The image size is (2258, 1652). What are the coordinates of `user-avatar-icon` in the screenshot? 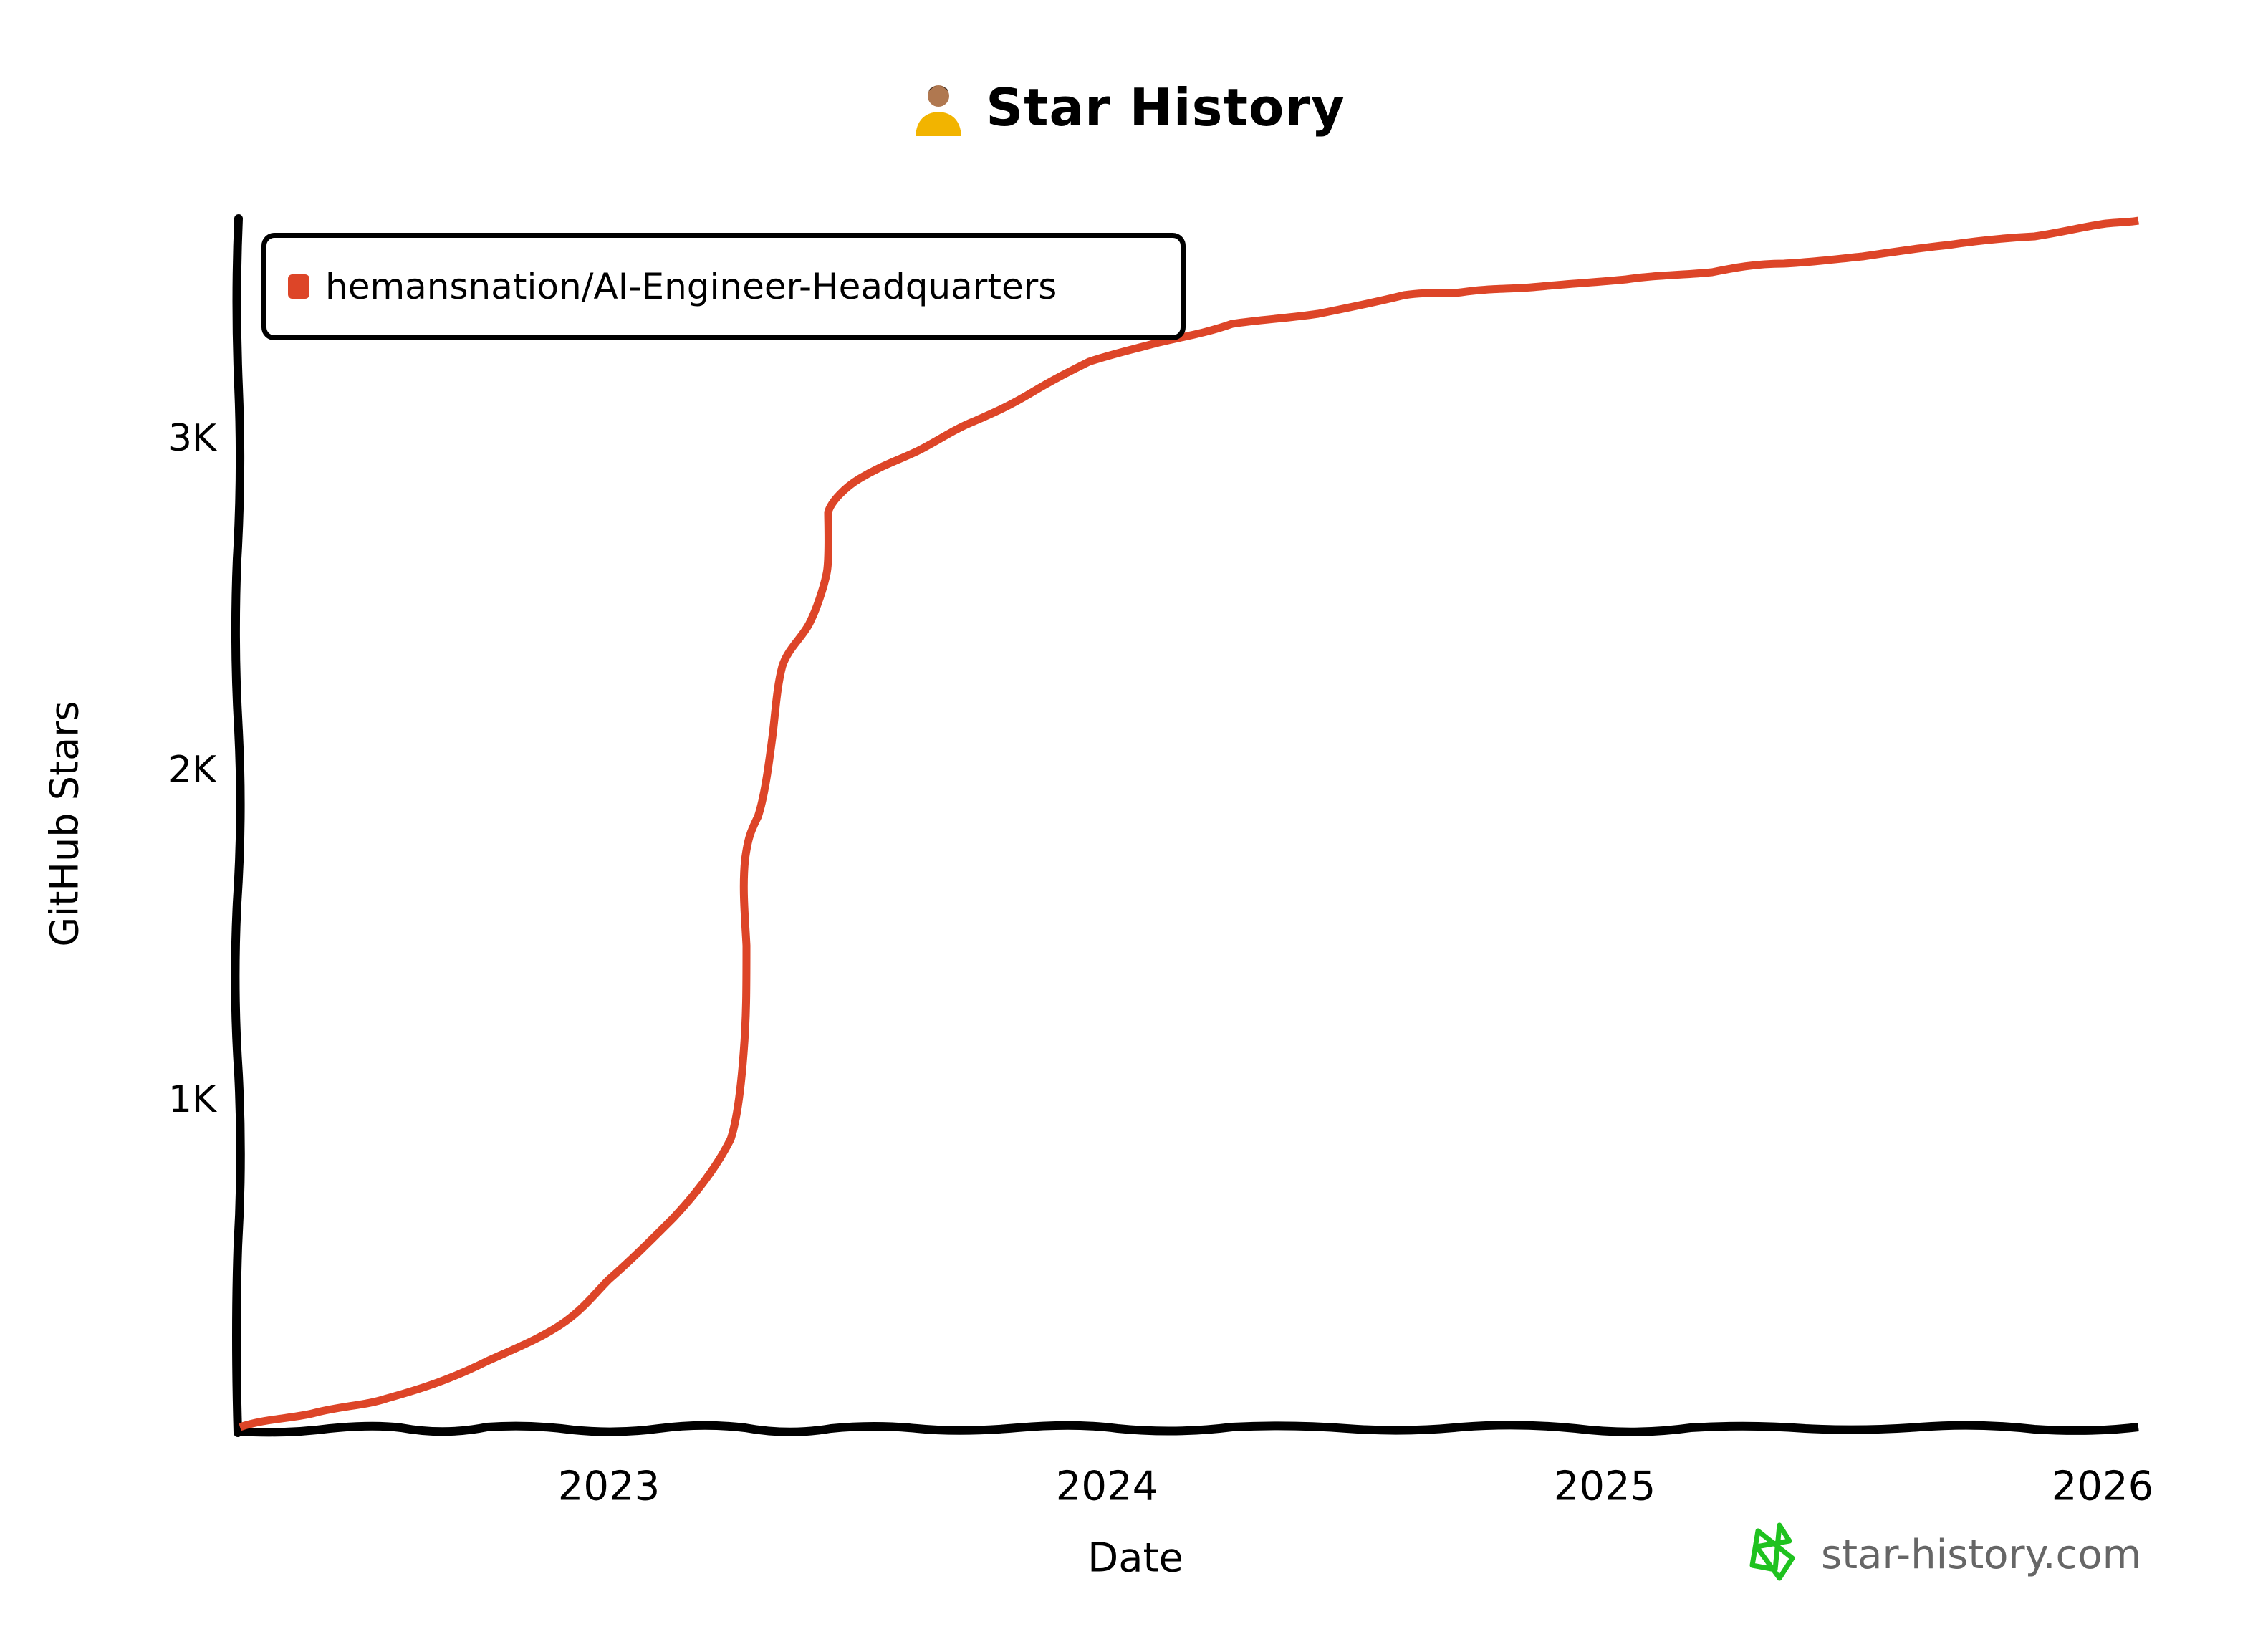 It's located at (938, 108).